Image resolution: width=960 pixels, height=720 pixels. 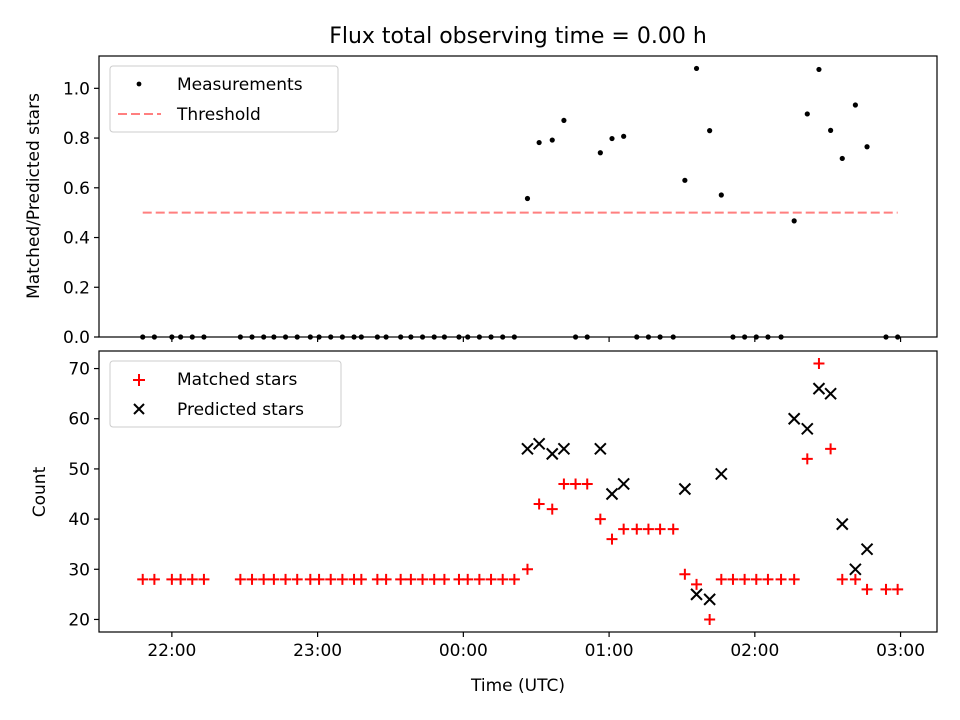 What do you see at coordinates (518, 36) in the screenshot?
I see `chart-title: Flux total observing time = 0.00 h` at bounding box center [518, 36].